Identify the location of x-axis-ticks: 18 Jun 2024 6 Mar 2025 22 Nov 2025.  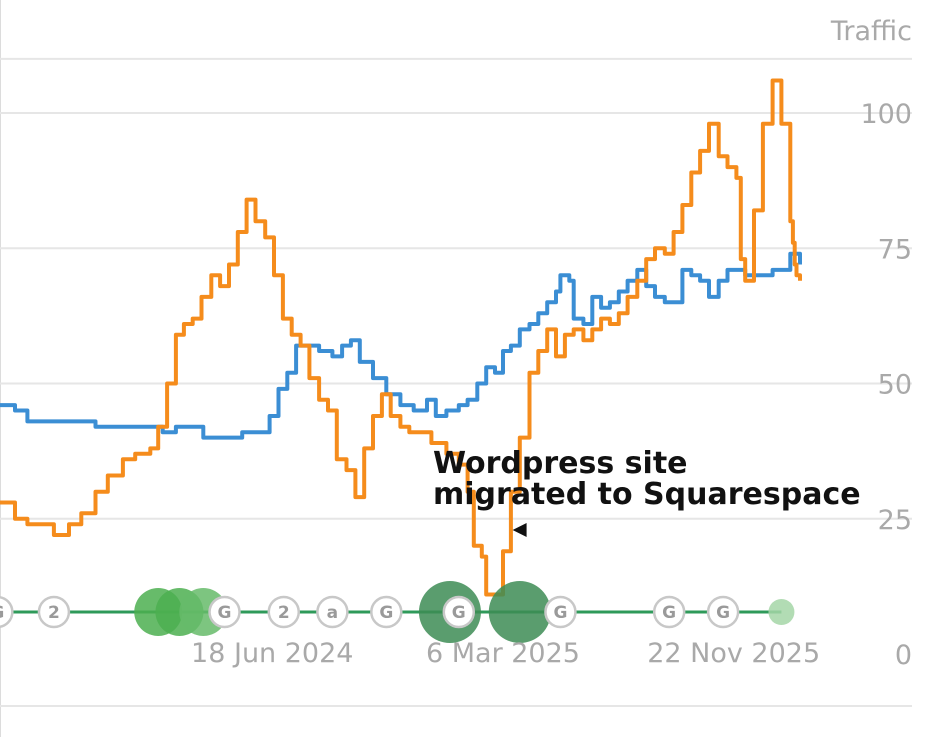
(505, 653).